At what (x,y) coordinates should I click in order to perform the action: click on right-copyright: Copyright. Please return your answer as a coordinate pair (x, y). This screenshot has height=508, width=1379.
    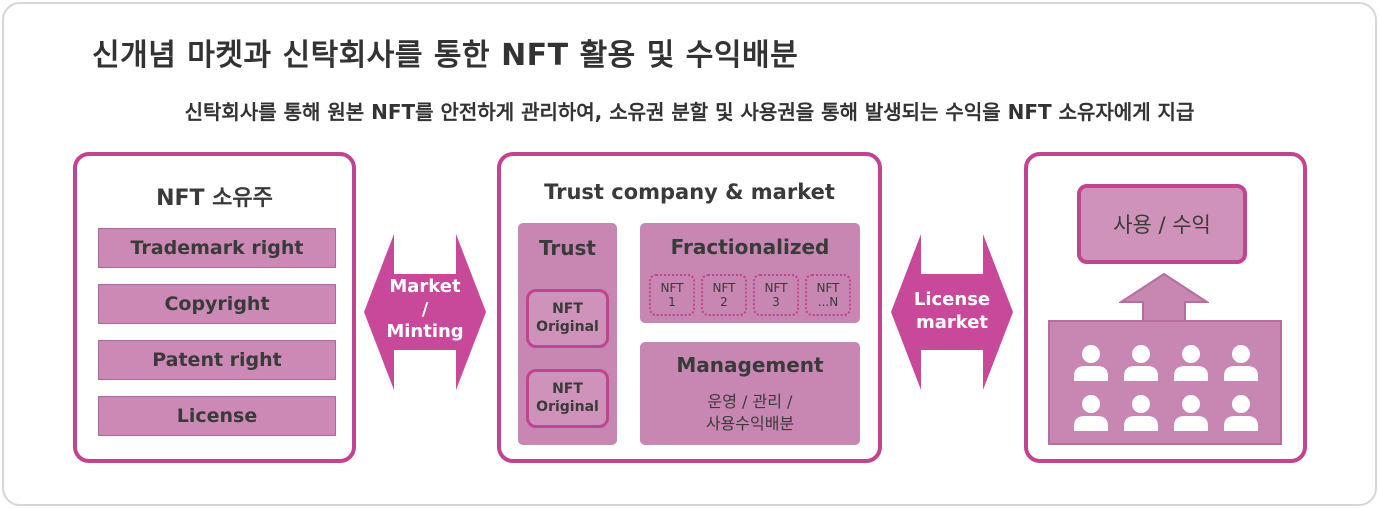
    Looking at the image, I should click on (217, 304).